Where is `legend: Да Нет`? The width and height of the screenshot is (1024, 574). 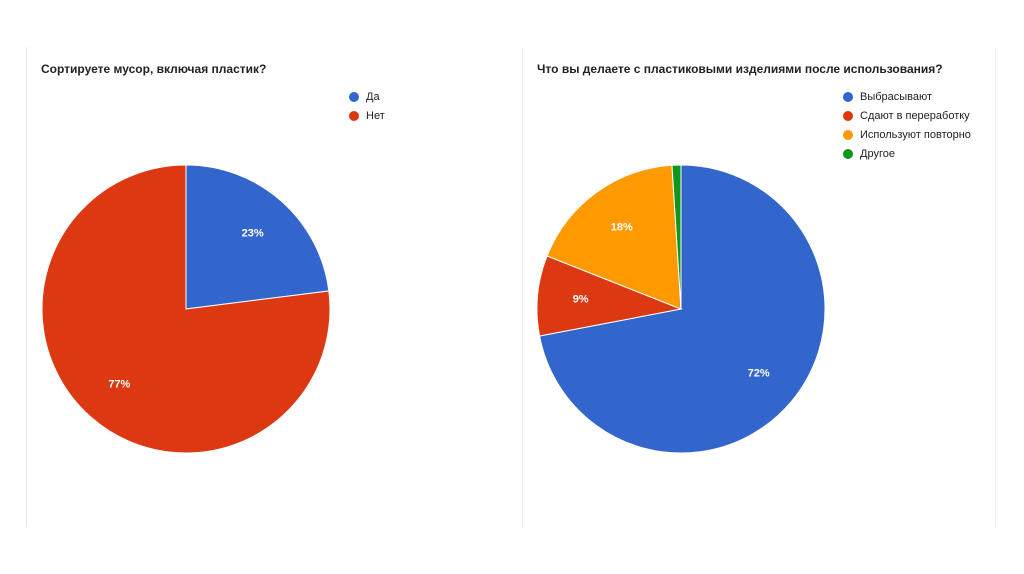 legend: Да Нет is located at coordinates (367, 106).